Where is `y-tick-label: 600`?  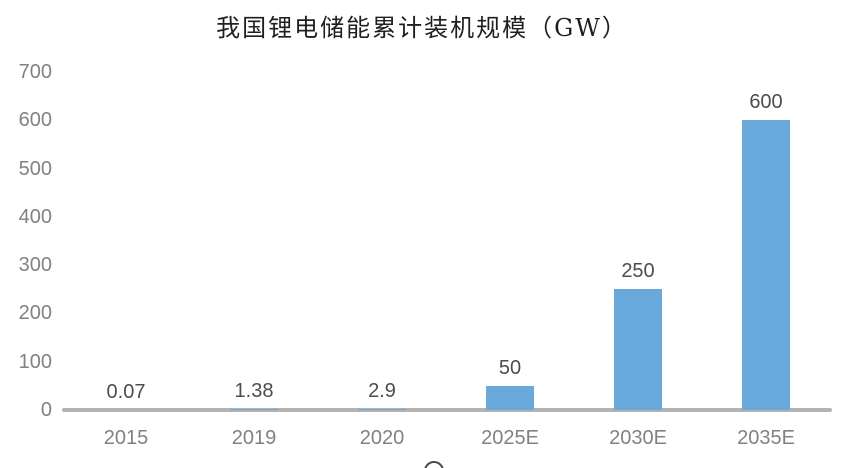 y-tick-label: 600 is located at coordinates (35, 120).